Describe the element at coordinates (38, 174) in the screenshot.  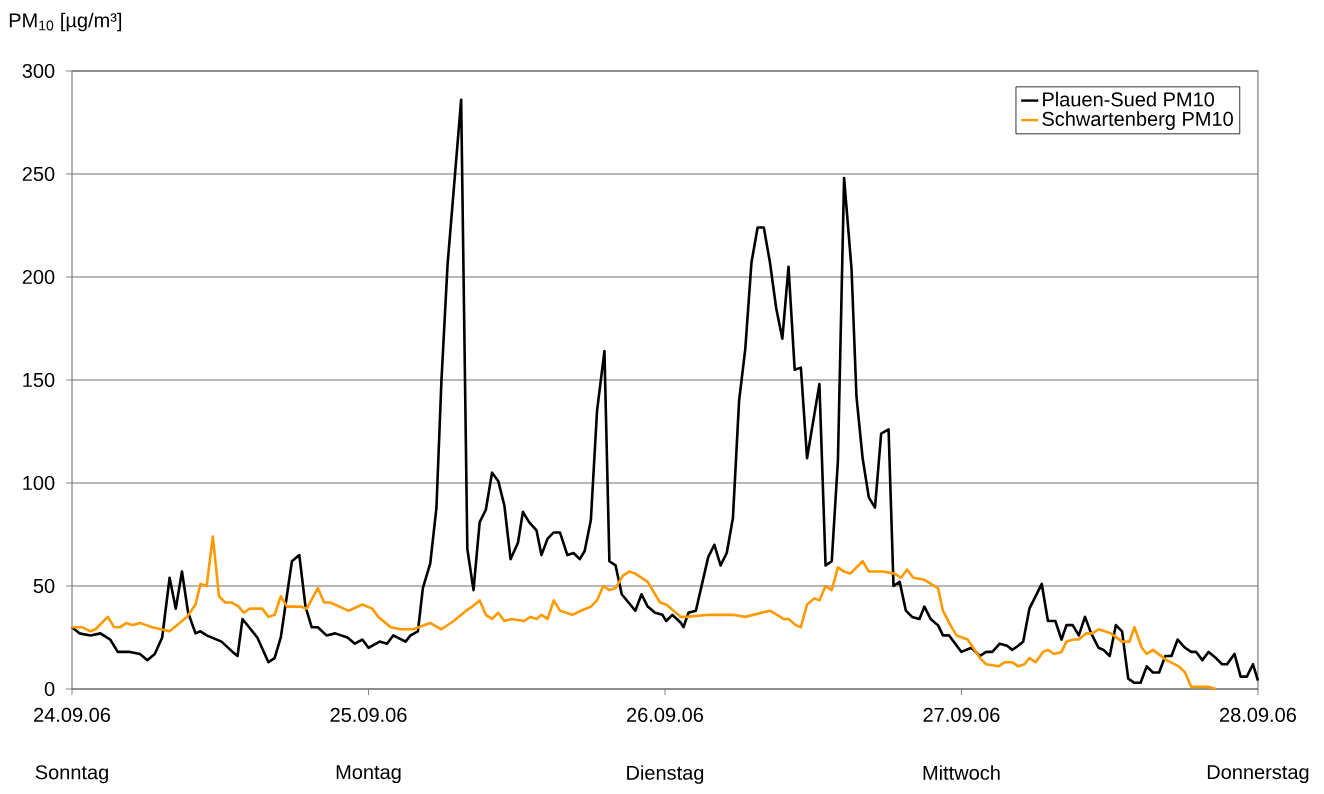
I see `y-tick-label: 250` at that location.